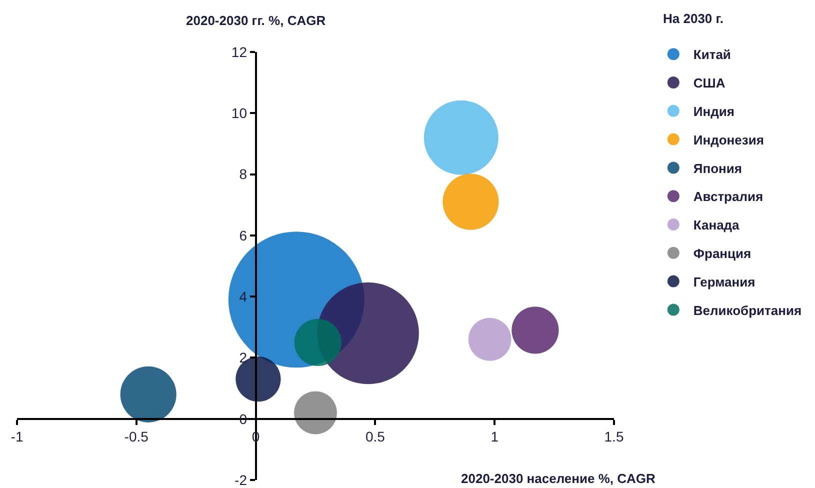 The height and width of the screenshot is (488, 815). Describe the element at coordinates (713, 111) in the screenshot. I see `legend-label: Индия` at that location.